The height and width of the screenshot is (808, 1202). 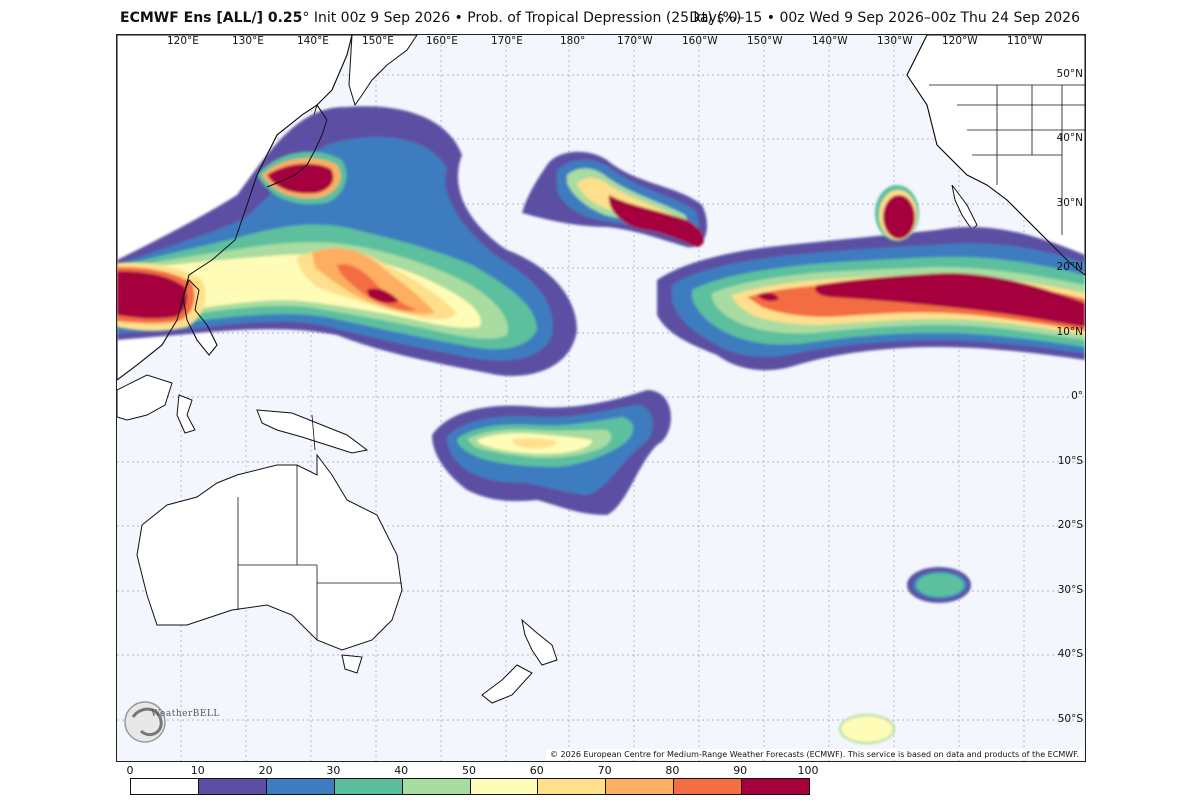 What do you see at coordinates (401, 770) in the screenshot?
I see `colorbar-tick-label: 40` at bounding box center [401, 770].